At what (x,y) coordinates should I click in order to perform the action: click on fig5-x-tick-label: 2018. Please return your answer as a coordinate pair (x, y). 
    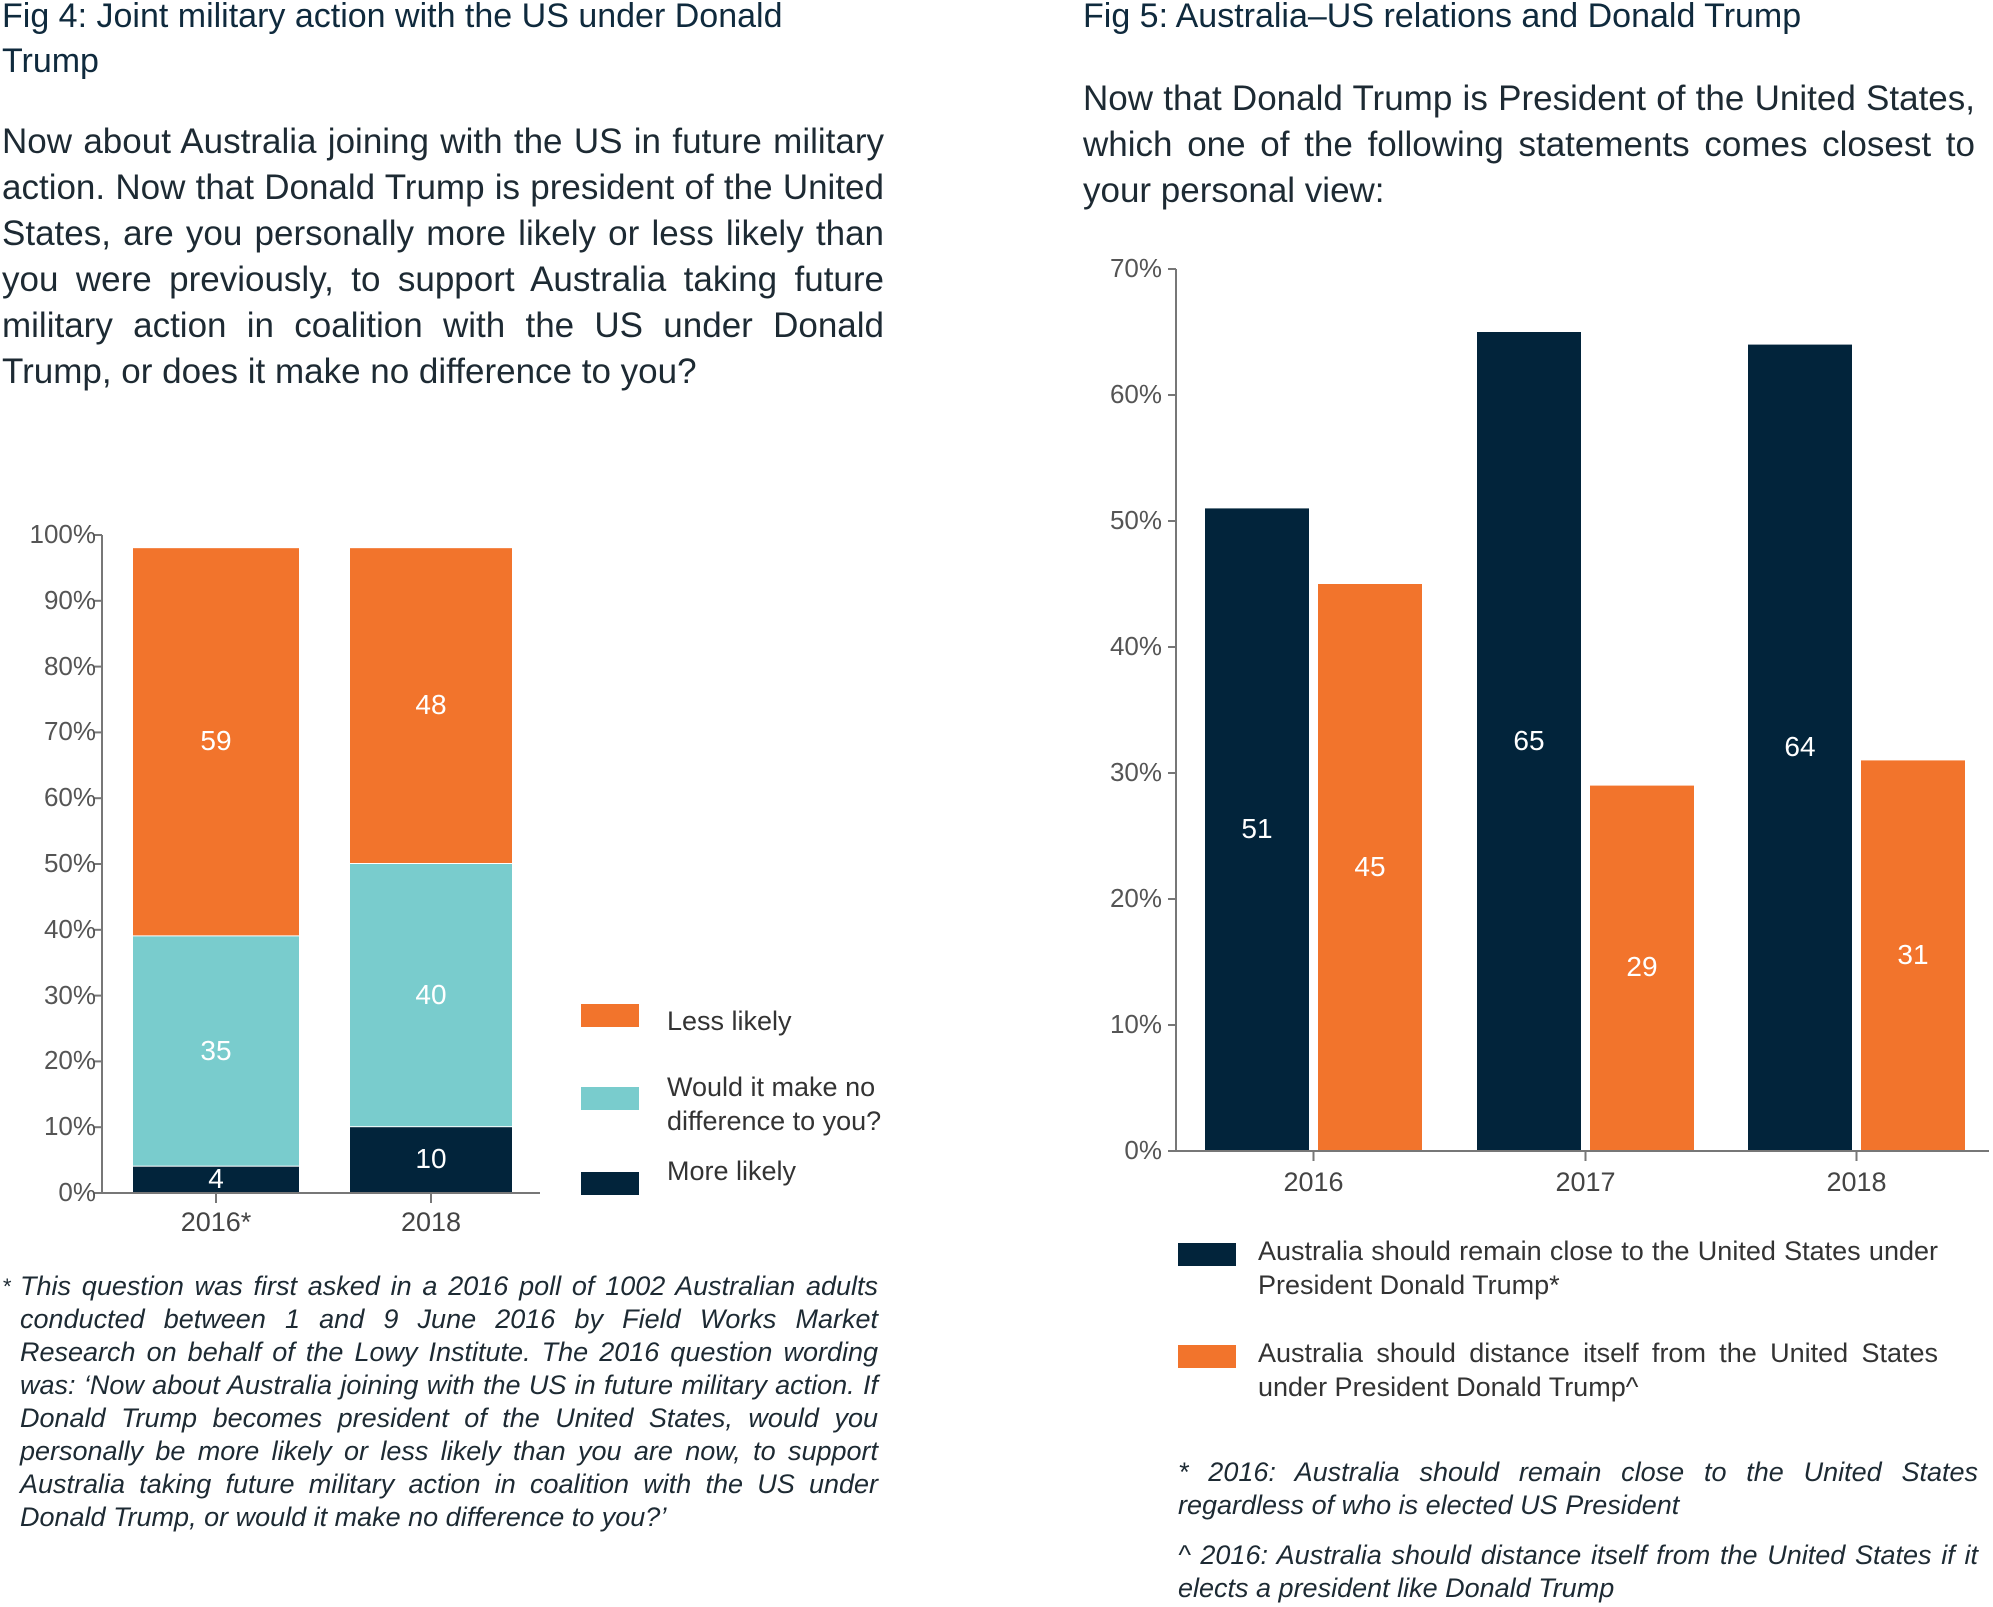
    Looking at the image, I should click on (1856, 1182).